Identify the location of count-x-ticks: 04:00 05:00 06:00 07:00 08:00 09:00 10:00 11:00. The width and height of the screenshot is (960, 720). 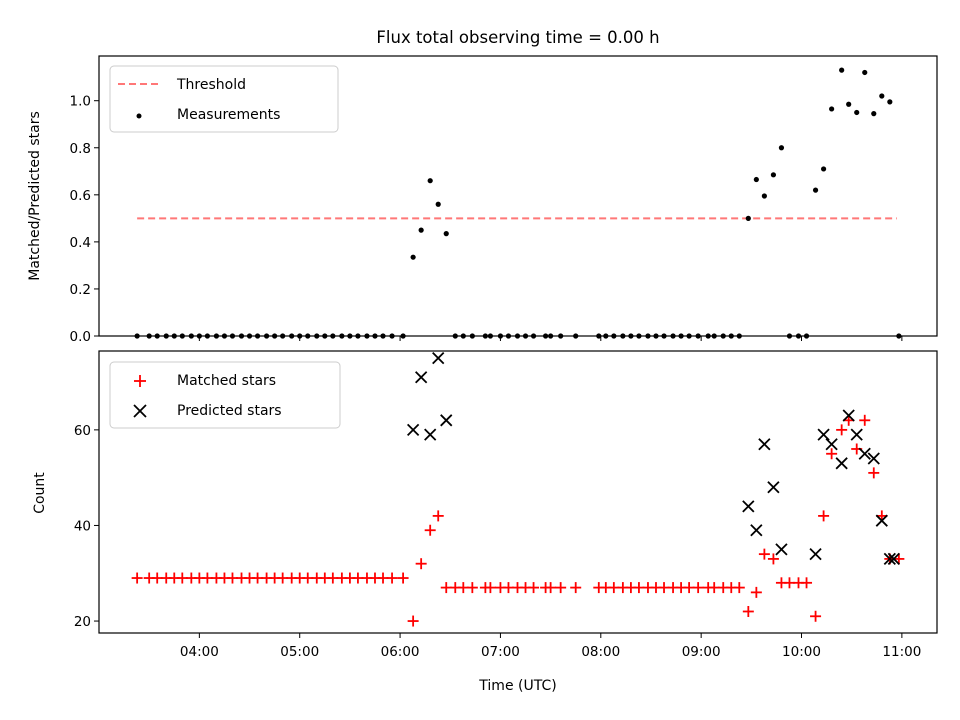
(550, 646).